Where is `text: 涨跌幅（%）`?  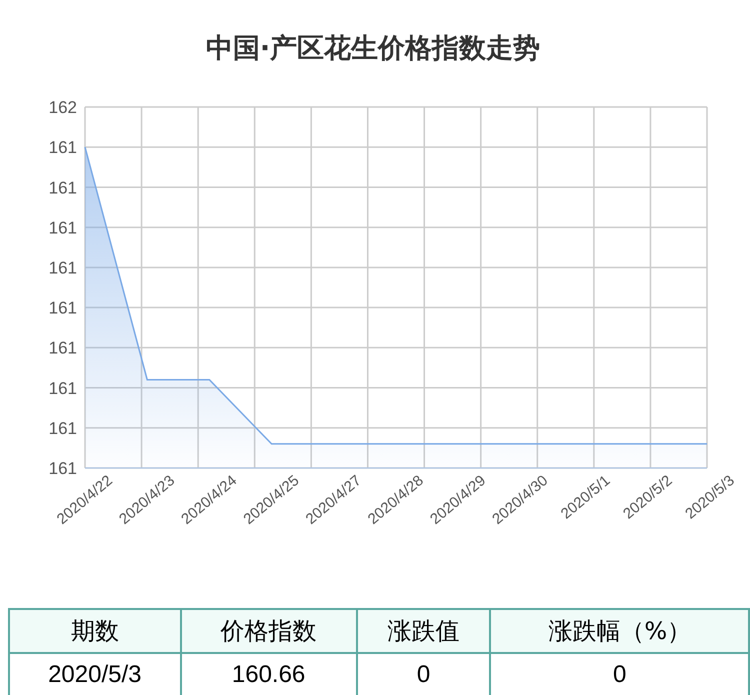
text: 涨跌幅（%） is located at coordinates (619, 631).